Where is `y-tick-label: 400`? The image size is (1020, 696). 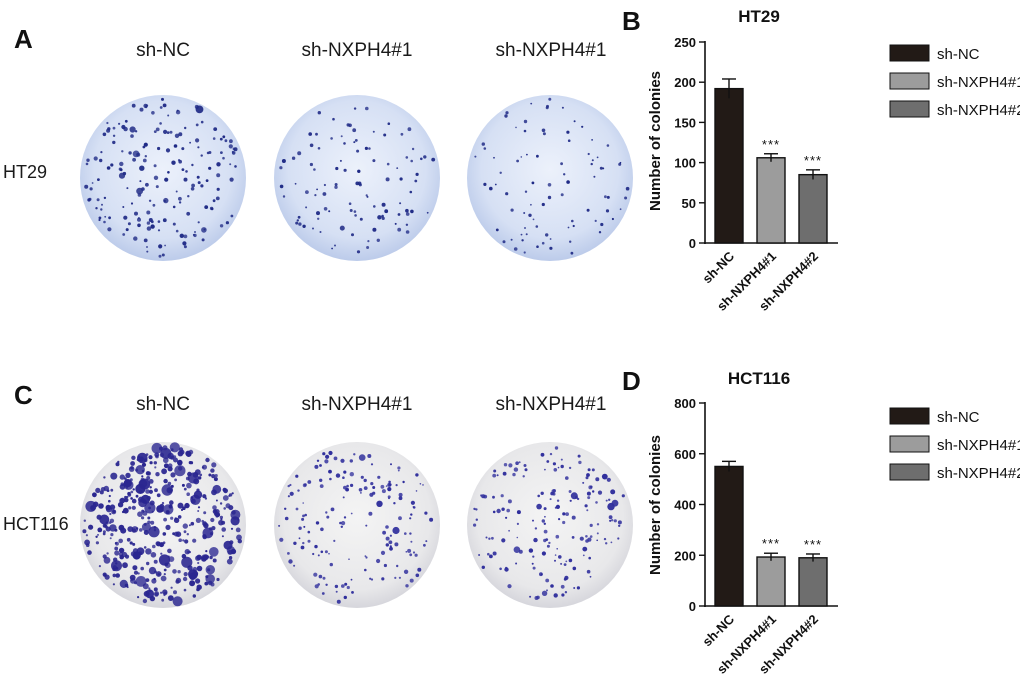 y-tick-label: 400 is located at coordinates (685, 505).